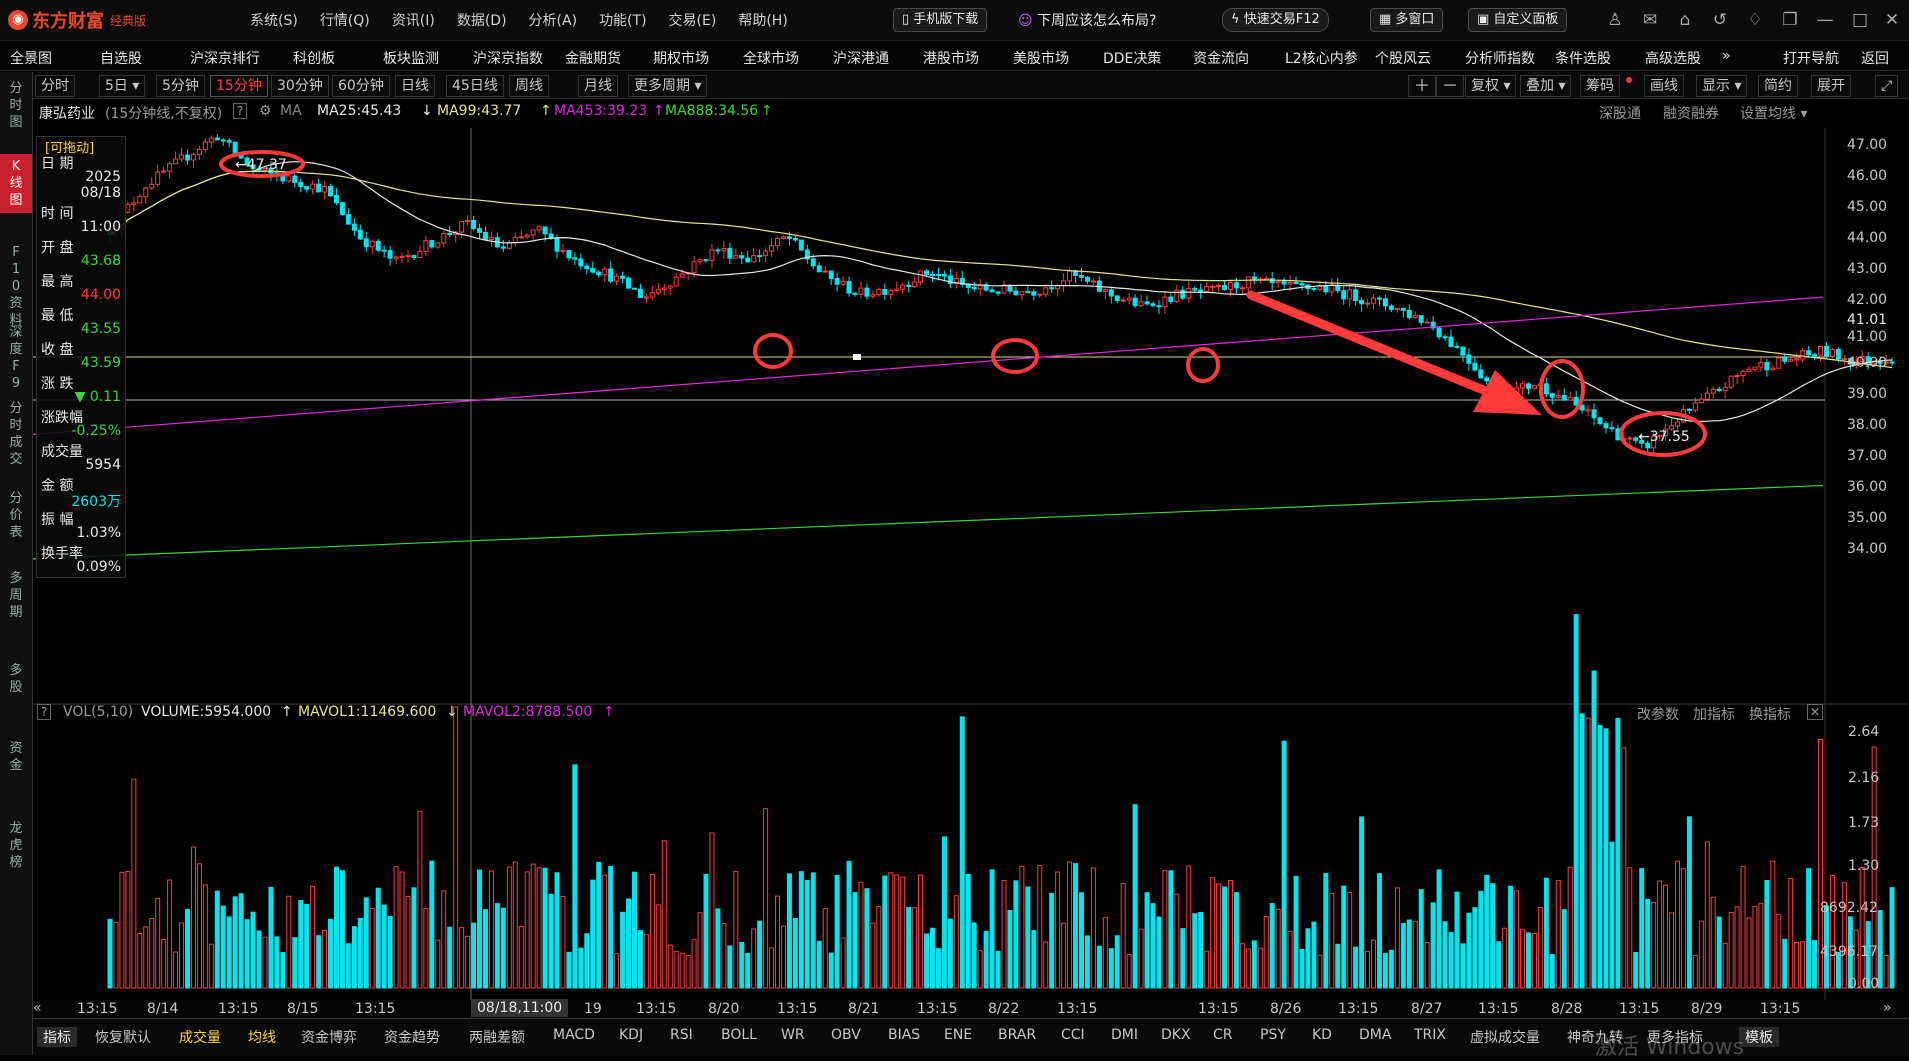  What do you see at coordinates (1505, 1038) in the screenshot?
I see `tab-virtual-volume: 虚拟成交量` at bounding box center [1505, 1038].